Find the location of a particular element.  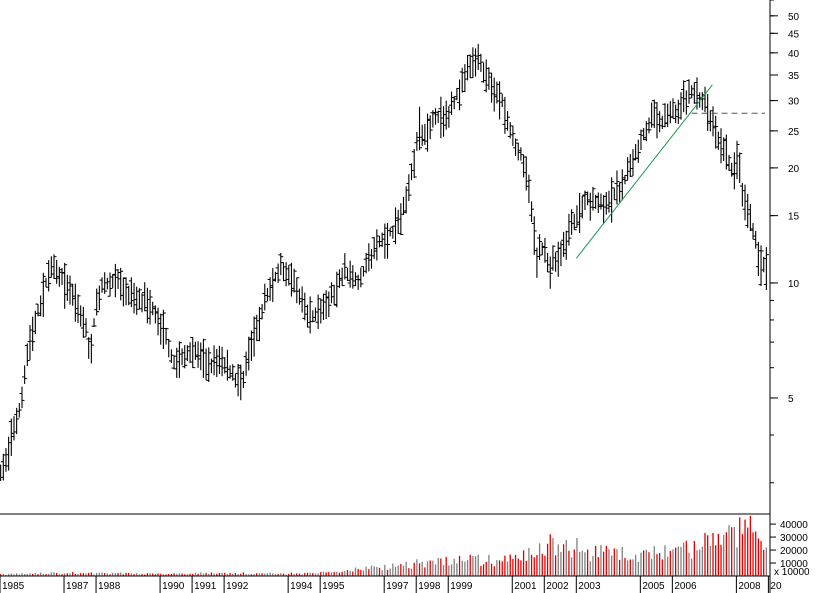

trend-line is located at coordinates (644, 171).